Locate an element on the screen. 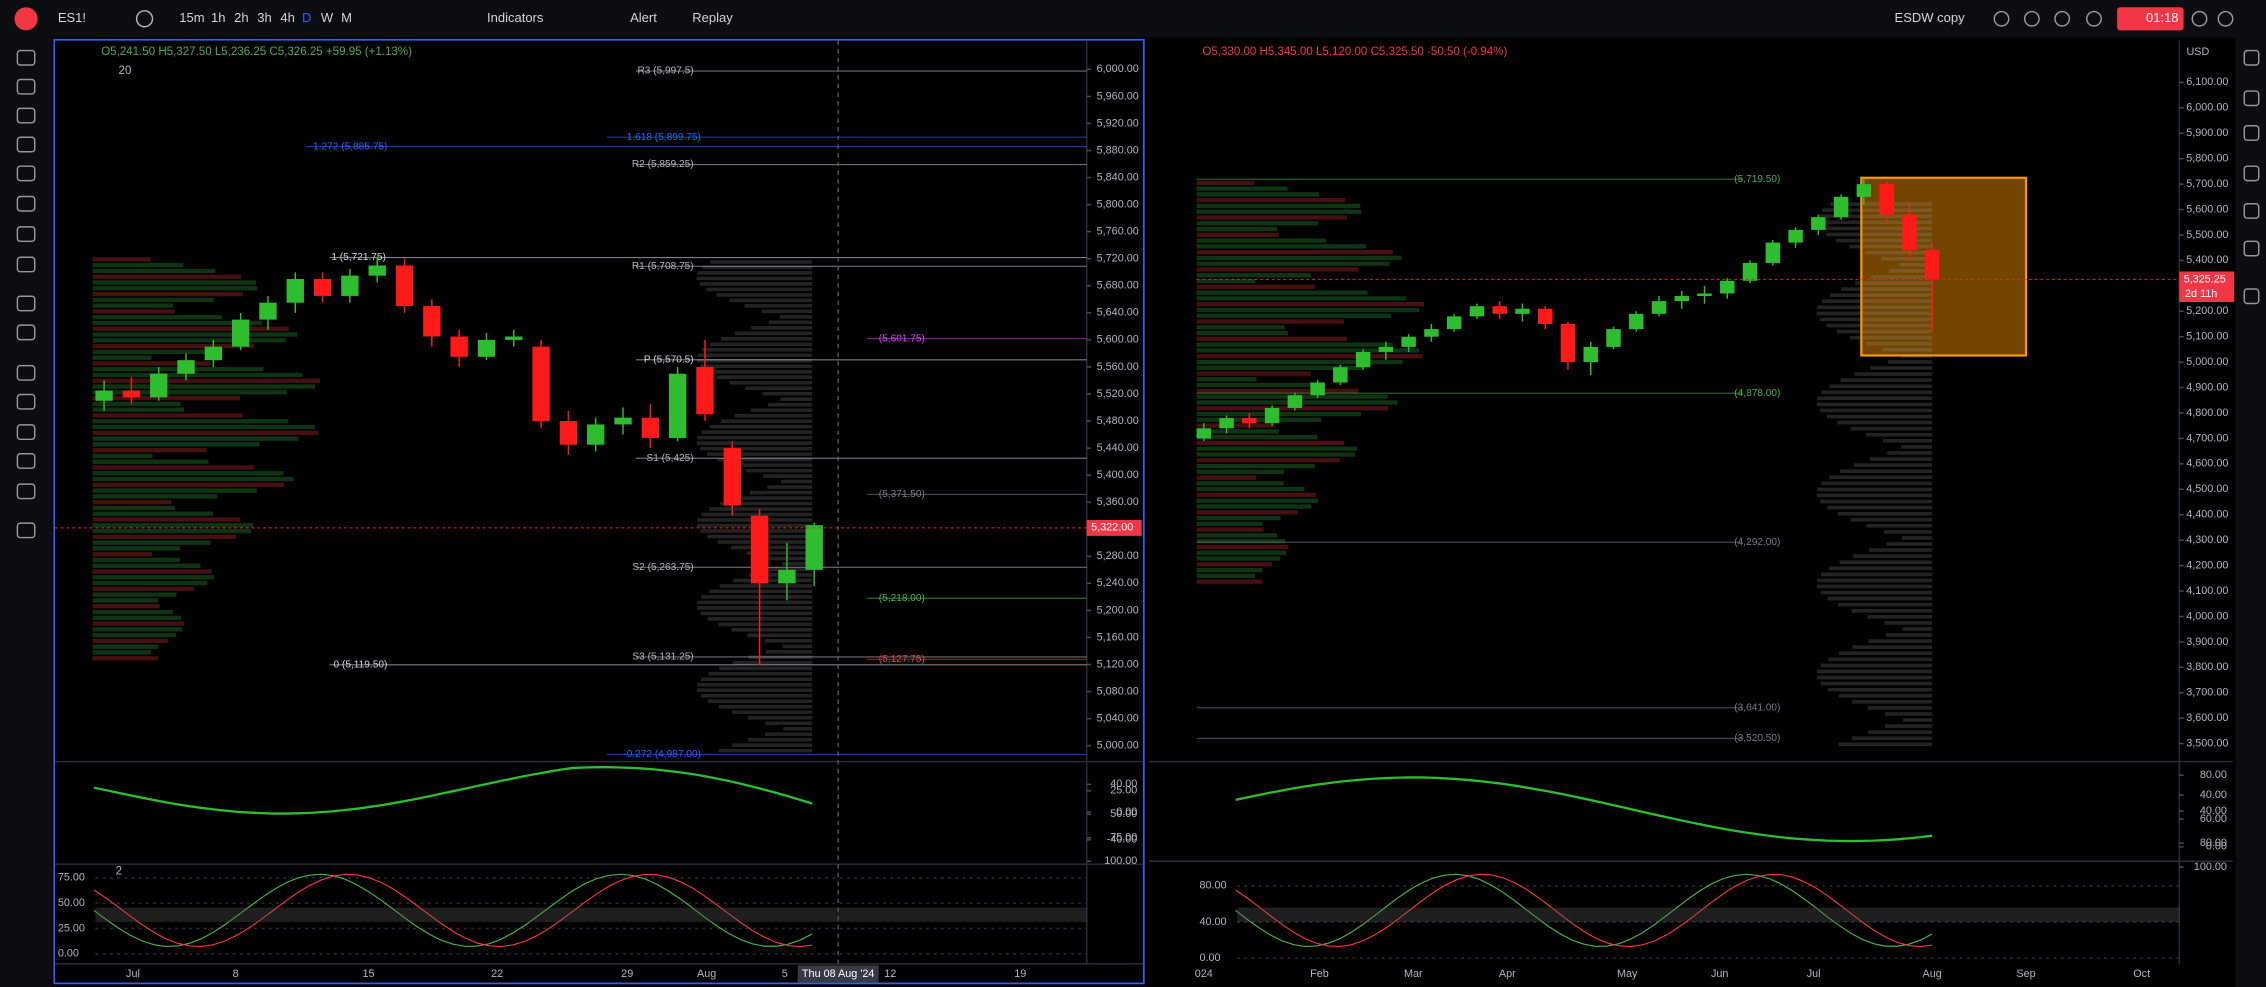 Image resolution: width=2266 pixels, height=987 pixels. interval-button: 4h is located at coordinates (287, 17).